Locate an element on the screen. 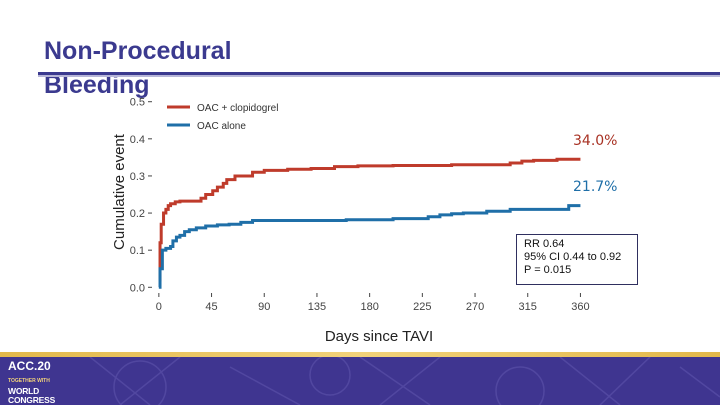 The height and width of the screenshot is (414, 720). logo-line-2: OF CARDIOLOGY is located at coordinates (43, 409).